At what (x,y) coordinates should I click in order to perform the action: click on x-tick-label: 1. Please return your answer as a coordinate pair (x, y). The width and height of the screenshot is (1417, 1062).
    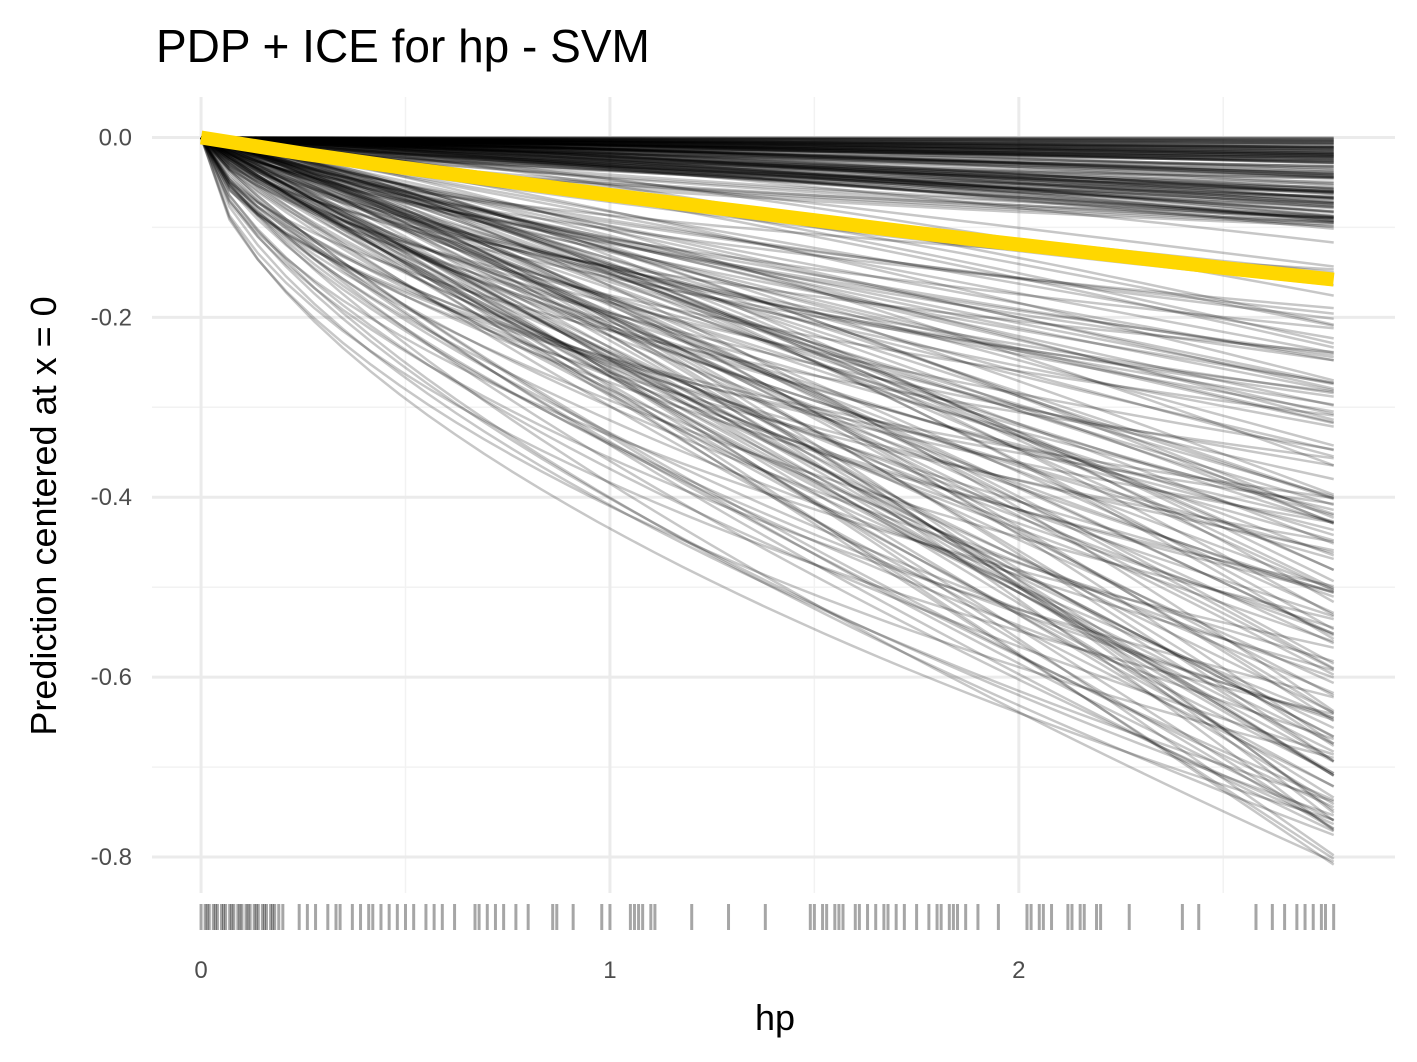
    Looking at the image, I should click on (609, 970).